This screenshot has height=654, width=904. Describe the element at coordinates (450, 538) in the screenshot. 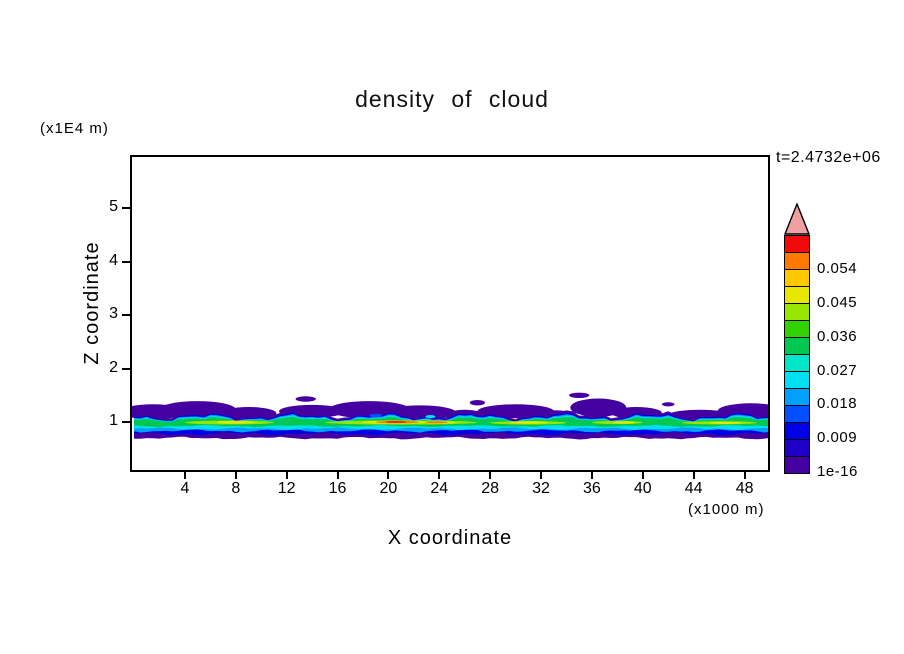

I see `x-axis-title: X coordinate` at that location.